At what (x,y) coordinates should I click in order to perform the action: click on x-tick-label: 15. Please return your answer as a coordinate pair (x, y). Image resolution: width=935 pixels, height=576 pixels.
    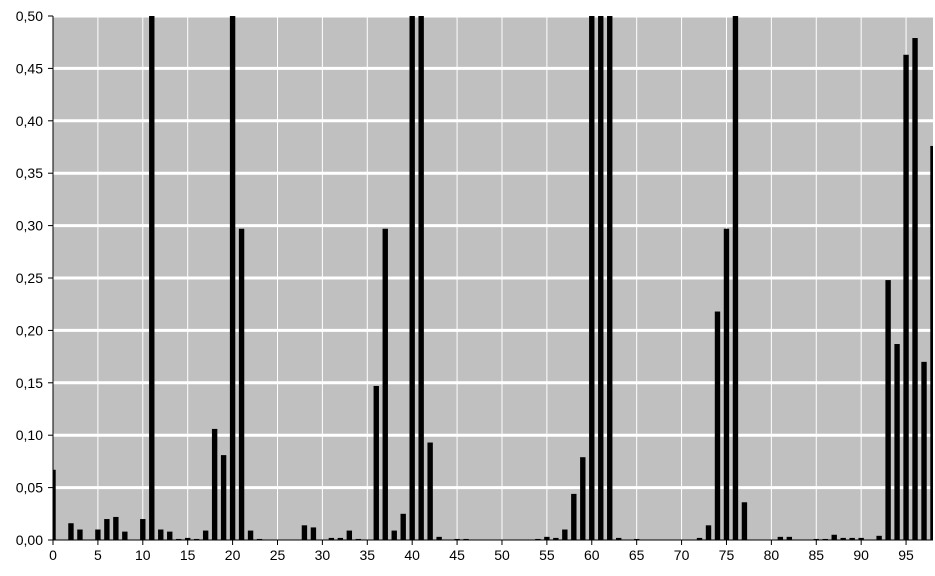
    Looking at the image, I should click on (188, 555).